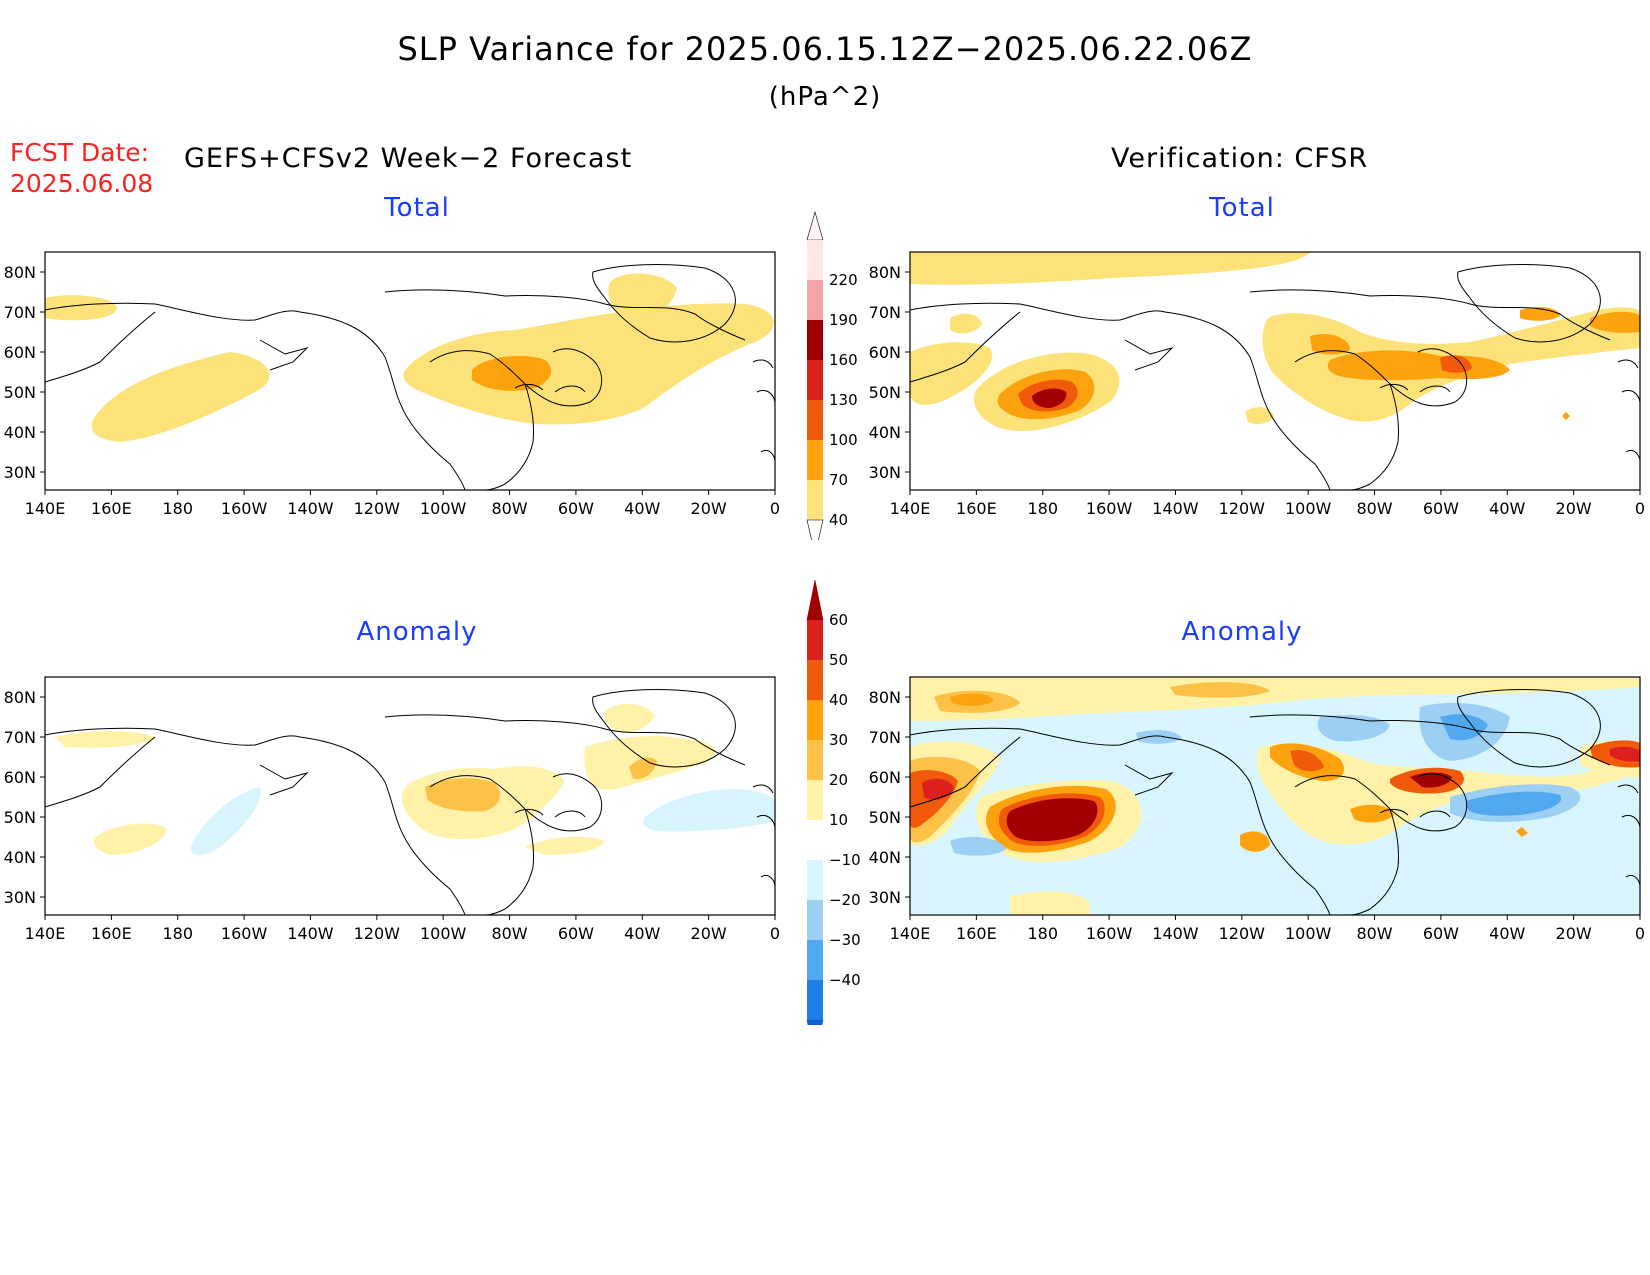  I want to click on colorbar-level-label: 70, so click(838, 480).